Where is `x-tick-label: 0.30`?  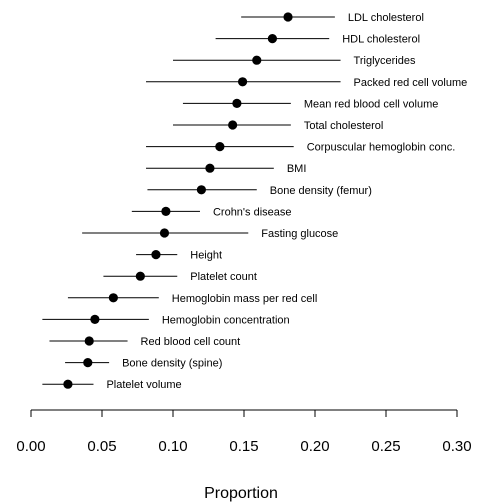
x-tick-label: 0.30 is located at coordinates (456, 446).